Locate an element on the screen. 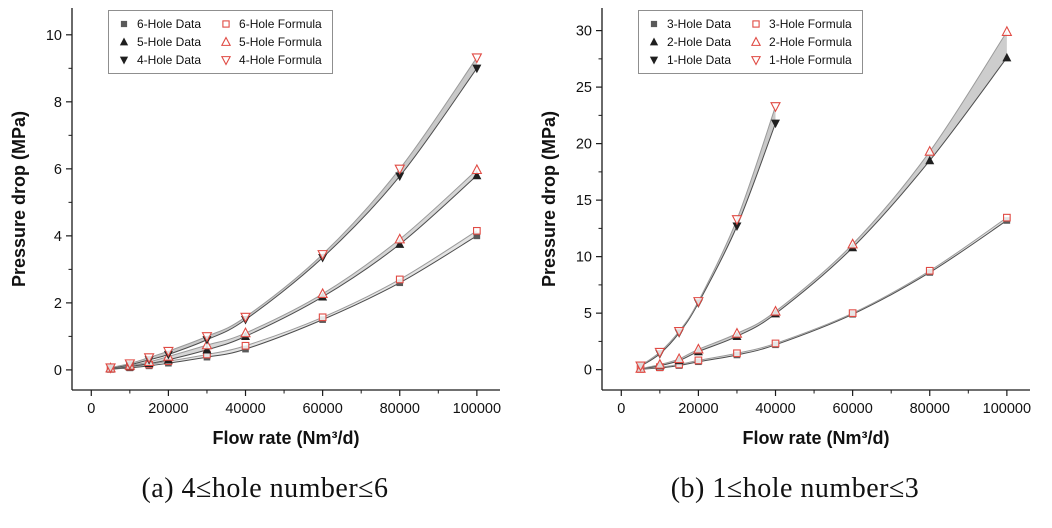 The height and width of the screenshot is (528, 1052). legend-label: 4-Hole Data is located at coordinates (169, 60).